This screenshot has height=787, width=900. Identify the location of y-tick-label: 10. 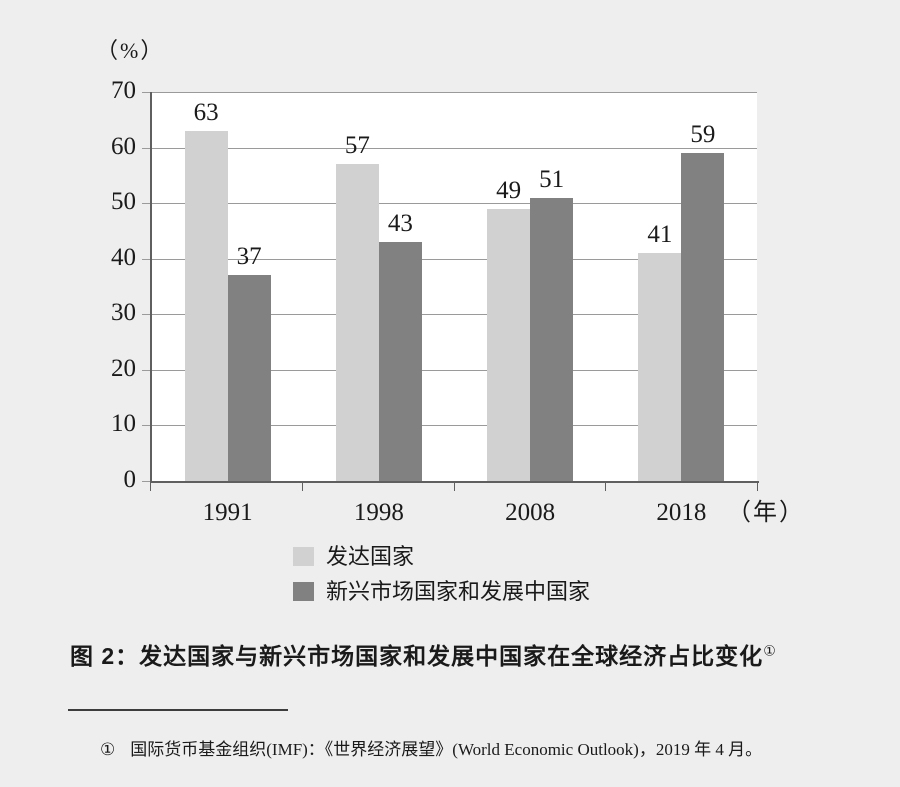
(123, 424).